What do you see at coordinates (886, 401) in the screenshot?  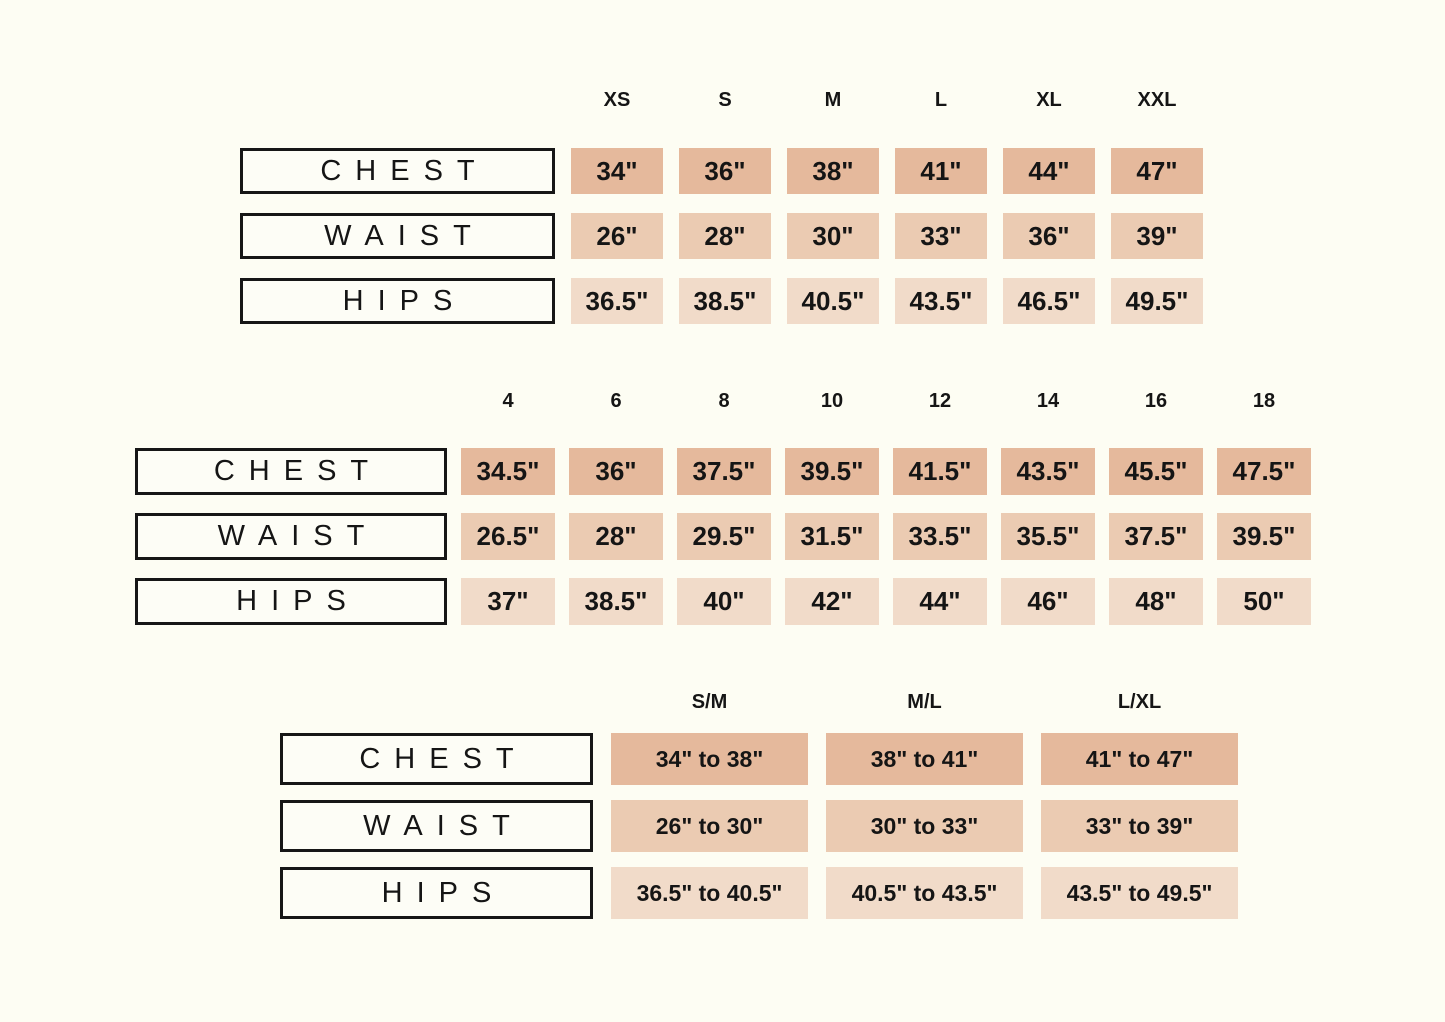 I see `numeric-sizes-header-row: 4 6 8 10 12 14 16 18` at bounding box center [886, 401].